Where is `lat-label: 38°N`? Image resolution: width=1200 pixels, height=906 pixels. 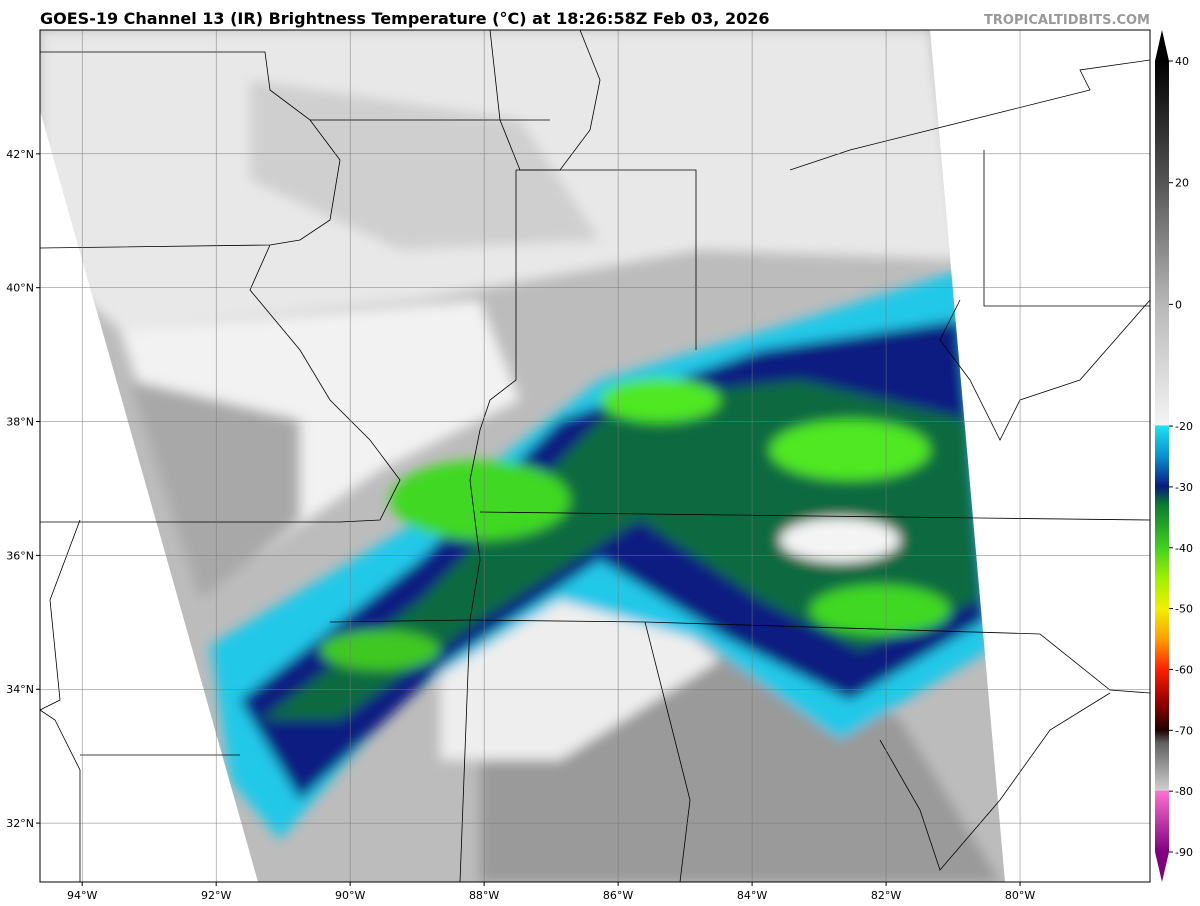
lat-label: 38°N is located at coordinates (20, 422).